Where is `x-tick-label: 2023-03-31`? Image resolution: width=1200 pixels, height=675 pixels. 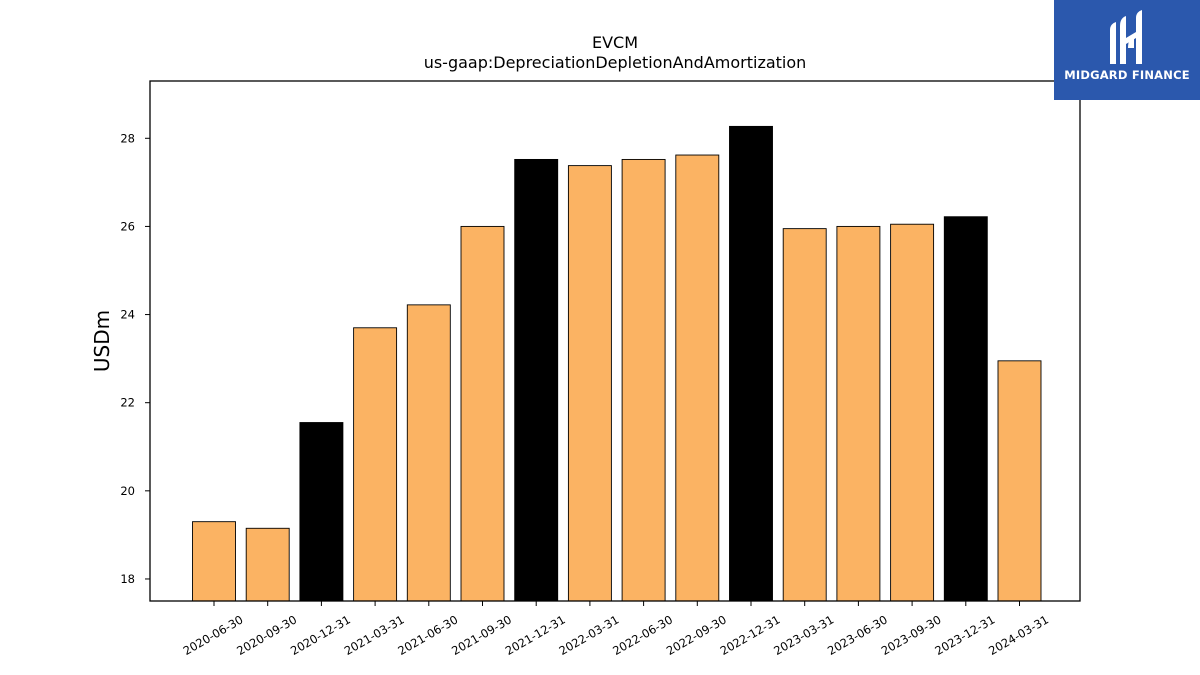
x-tick-label: 2023-03-31 is located at coordinates (803, 635).